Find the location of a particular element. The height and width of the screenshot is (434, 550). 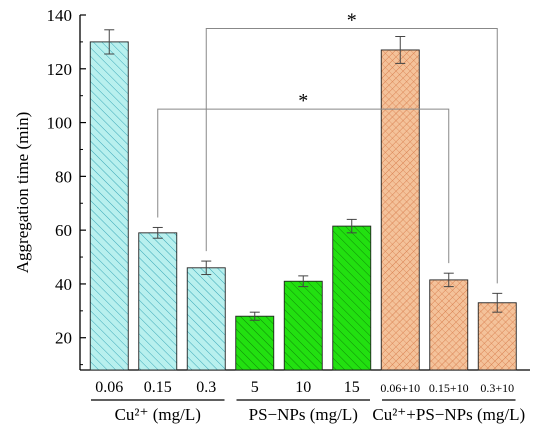

y-tick-label: 20 is located at coordinates (63, 338).